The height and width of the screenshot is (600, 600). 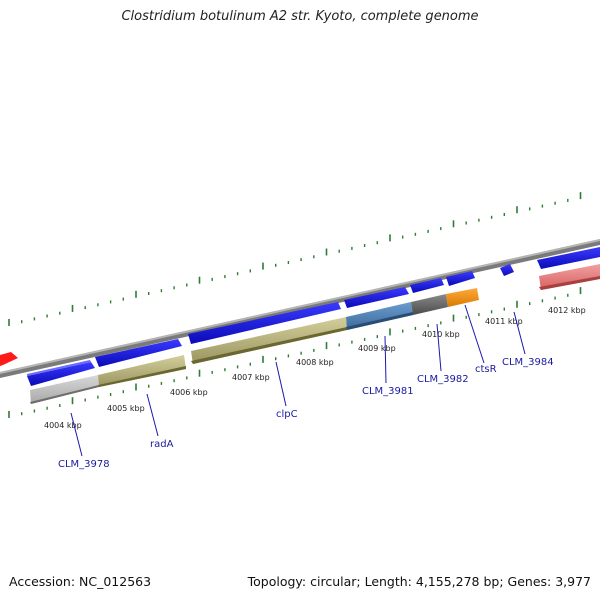 What do you see at coordinates (377, 348) in the screenshot?
I see `kbp-label-4009: 4009 kbp` at bounding box center [377, 348].